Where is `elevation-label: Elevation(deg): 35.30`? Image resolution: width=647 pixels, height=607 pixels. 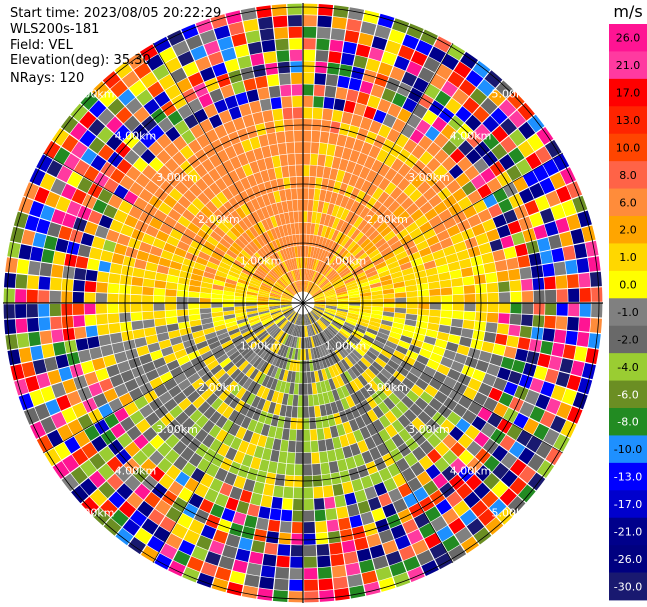
elevation-label: Elevation(deg): 35.30 is located at coordinates (80, 60).